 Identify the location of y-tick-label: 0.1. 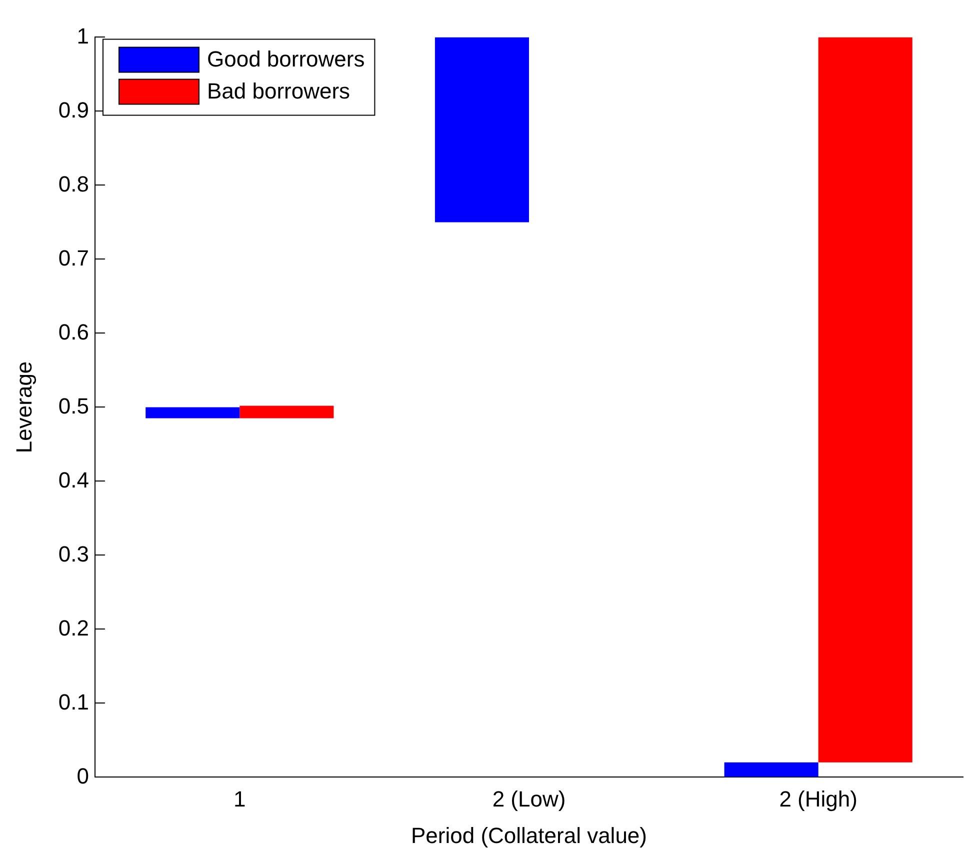
(73, 701).